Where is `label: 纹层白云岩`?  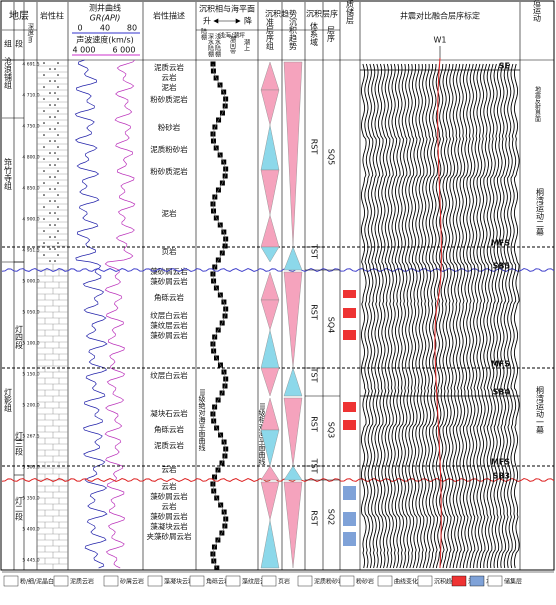 label: 纹层白云岩 is located at coordinates (169, 375).